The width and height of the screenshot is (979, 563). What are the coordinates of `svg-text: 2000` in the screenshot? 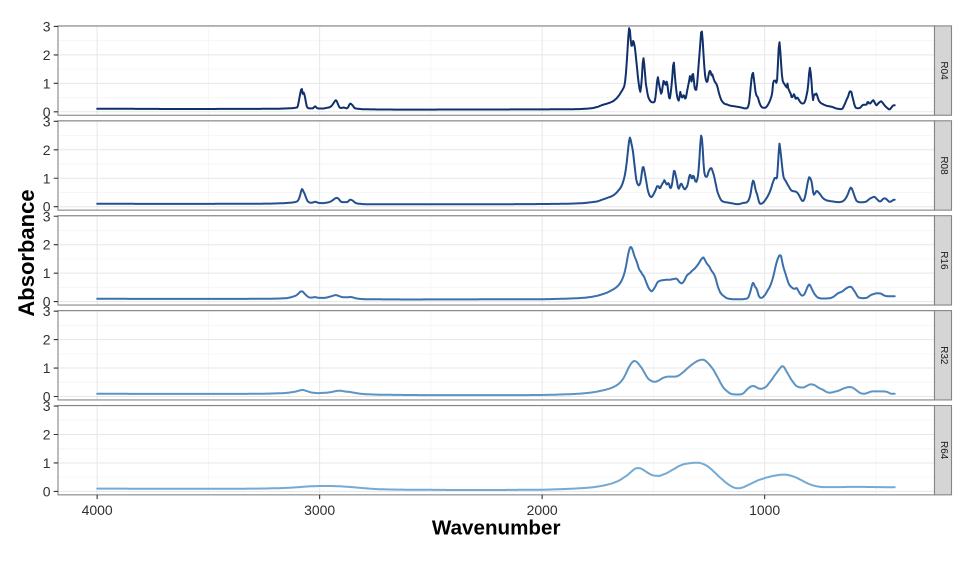 It's located at (542, 510).